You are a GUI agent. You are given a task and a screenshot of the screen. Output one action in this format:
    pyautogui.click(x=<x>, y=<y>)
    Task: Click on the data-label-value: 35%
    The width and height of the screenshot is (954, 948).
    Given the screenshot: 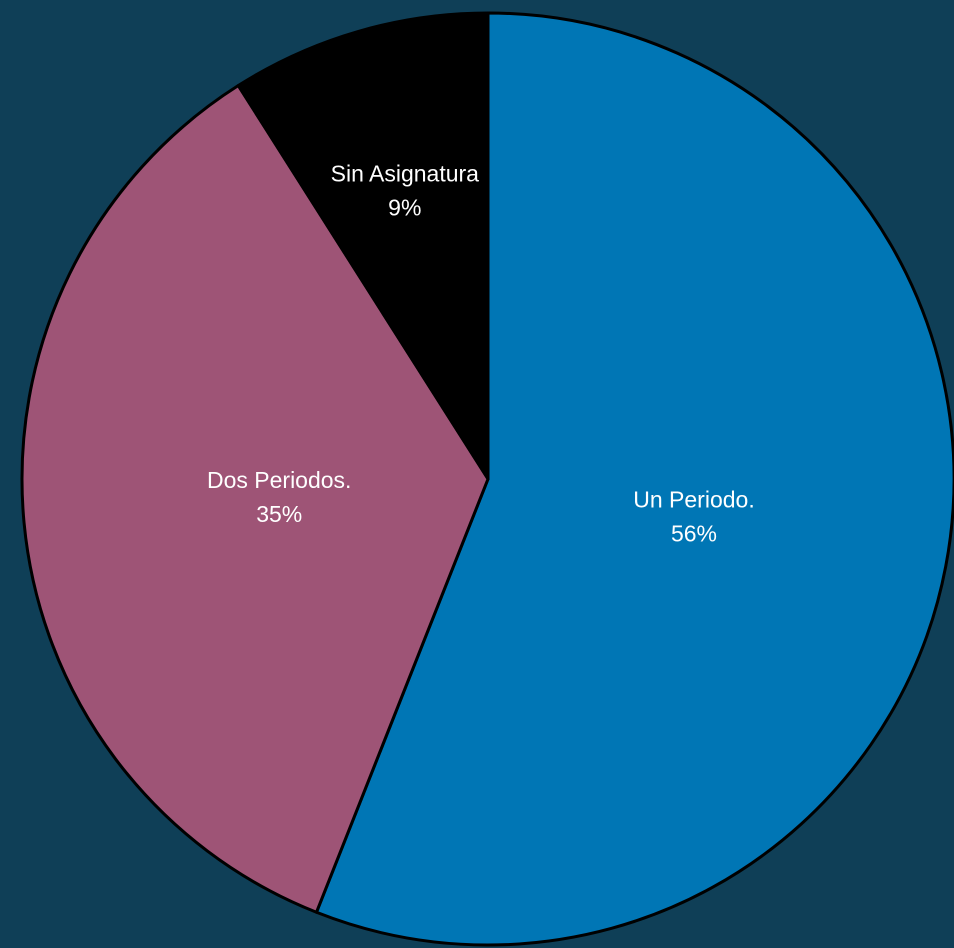 What is the action you would take?
    pyautogui.click(x=279, y=514)
    